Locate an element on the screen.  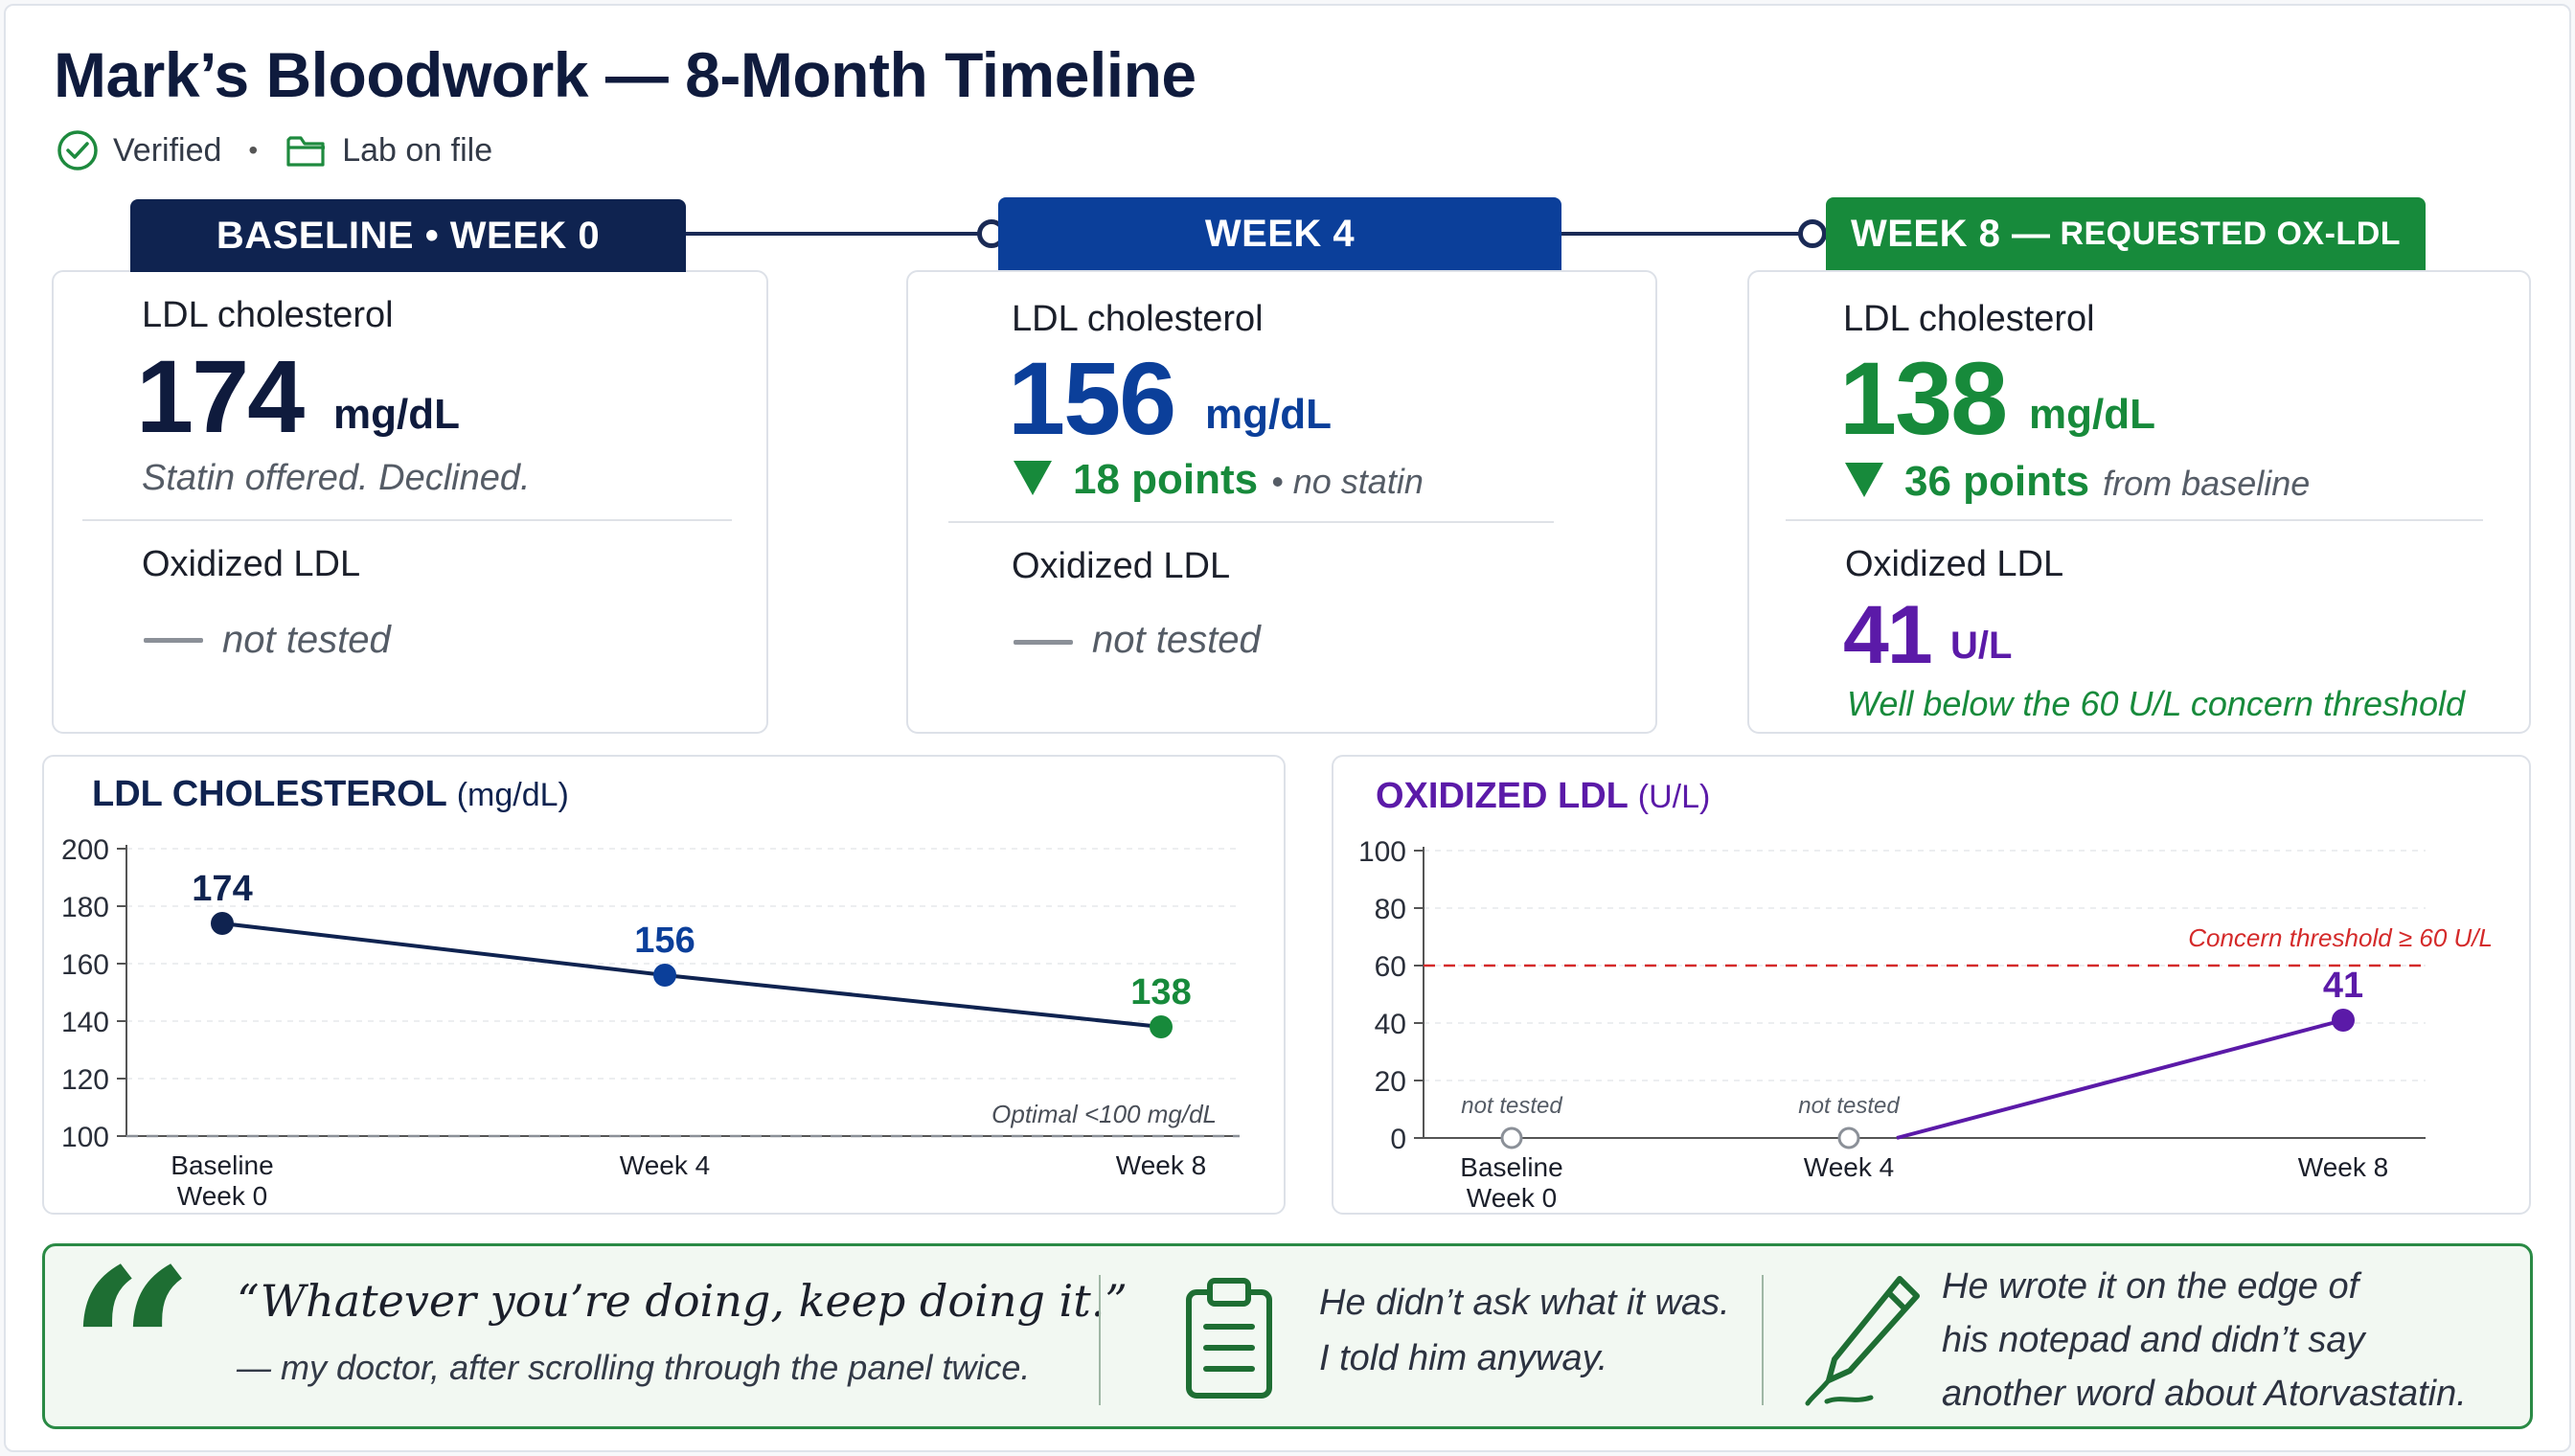
ldl-chart-title-unit: (mg/dL) is located at coordinates (512, 795).